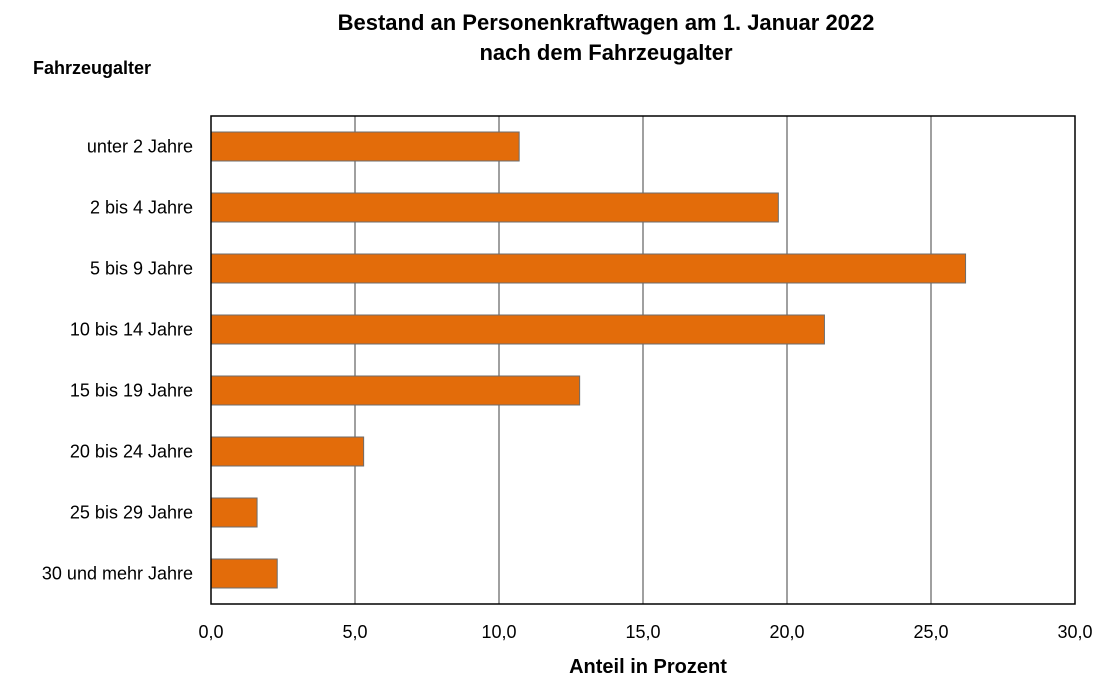 This screenshot has height=679, width=1094. I want to click on category-label: 25 bis 29 Jahre, so click(131, 513).